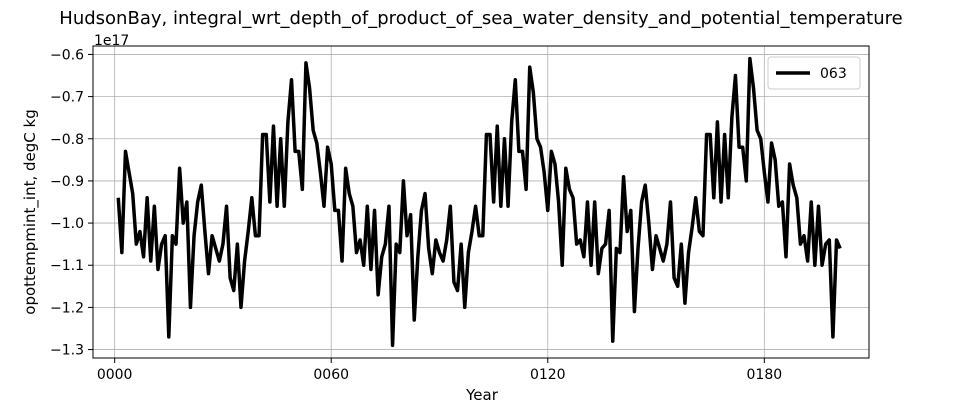 The height and width of the screenshot is (412, 962). I want to click on y-tick-label: −1.0, so click(67, 224).